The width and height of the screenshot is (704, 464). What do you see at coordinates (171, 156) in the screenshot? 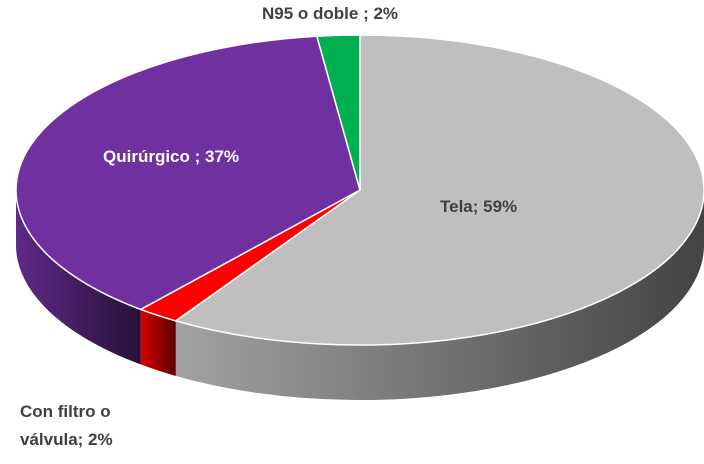
I see `data-label: Quirúrgico ; 37%` at bounding box center [171, 156].